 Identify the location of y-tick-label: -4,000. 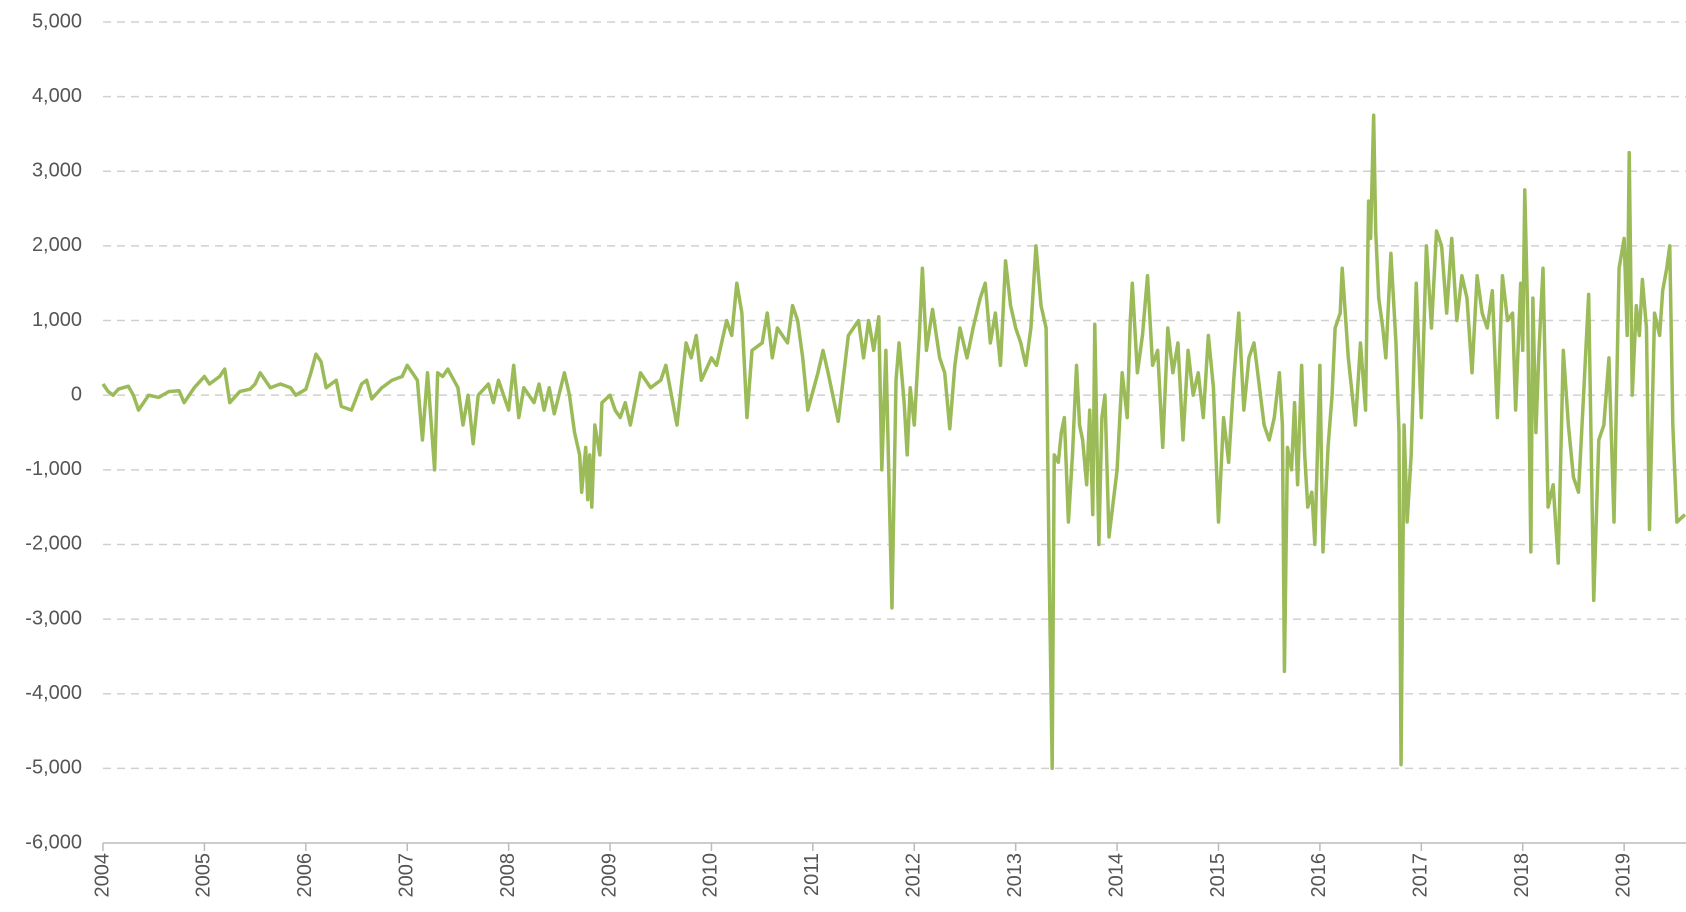
(53, 693).